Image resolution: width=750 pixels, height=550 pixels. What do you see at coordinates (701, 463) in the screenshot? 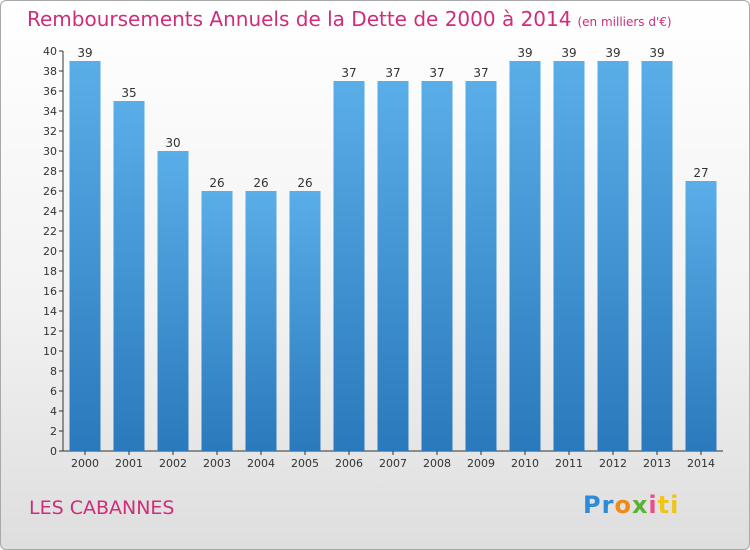
I see `x-tick-label: 2014` at bounding box center [701, 463].